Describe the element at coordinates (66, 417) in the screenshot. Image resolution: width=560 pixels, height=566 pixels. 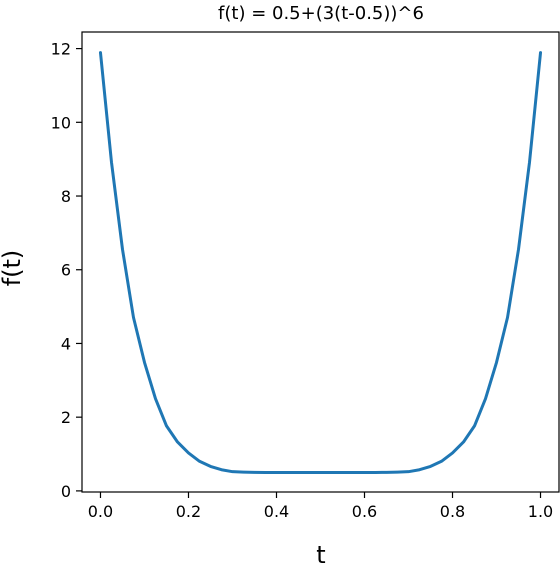
I see `y-tick-label: 2` at that location.